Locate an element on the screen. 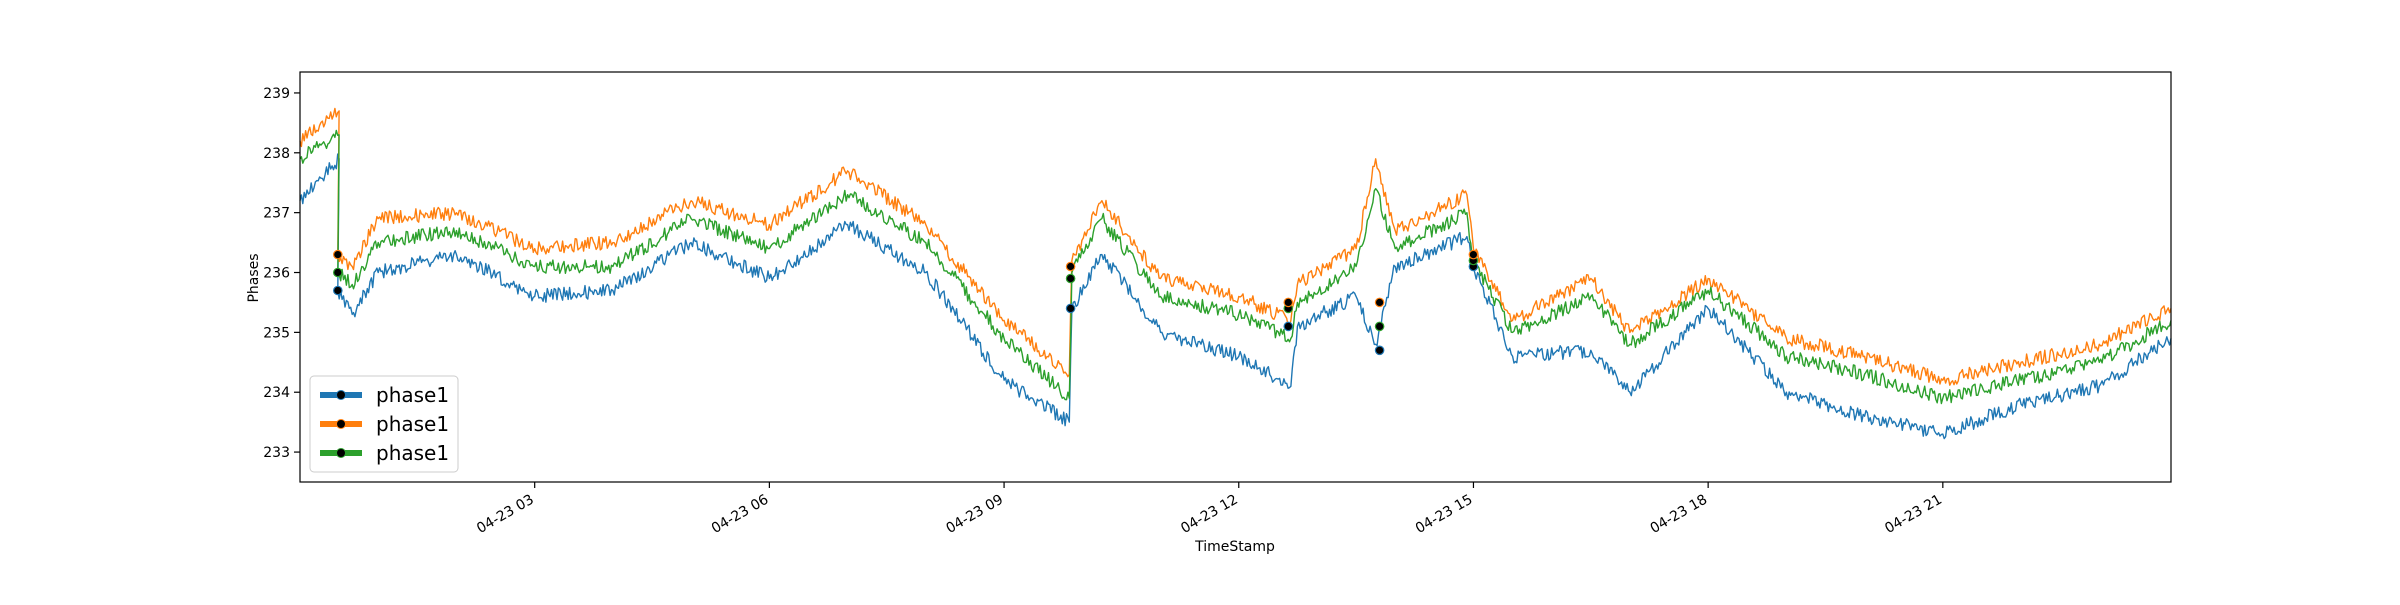 This screenshot has width=2400, height=605. y-axis: 233 234 235 236 237 238 239 is located at coordinates (281, 273).